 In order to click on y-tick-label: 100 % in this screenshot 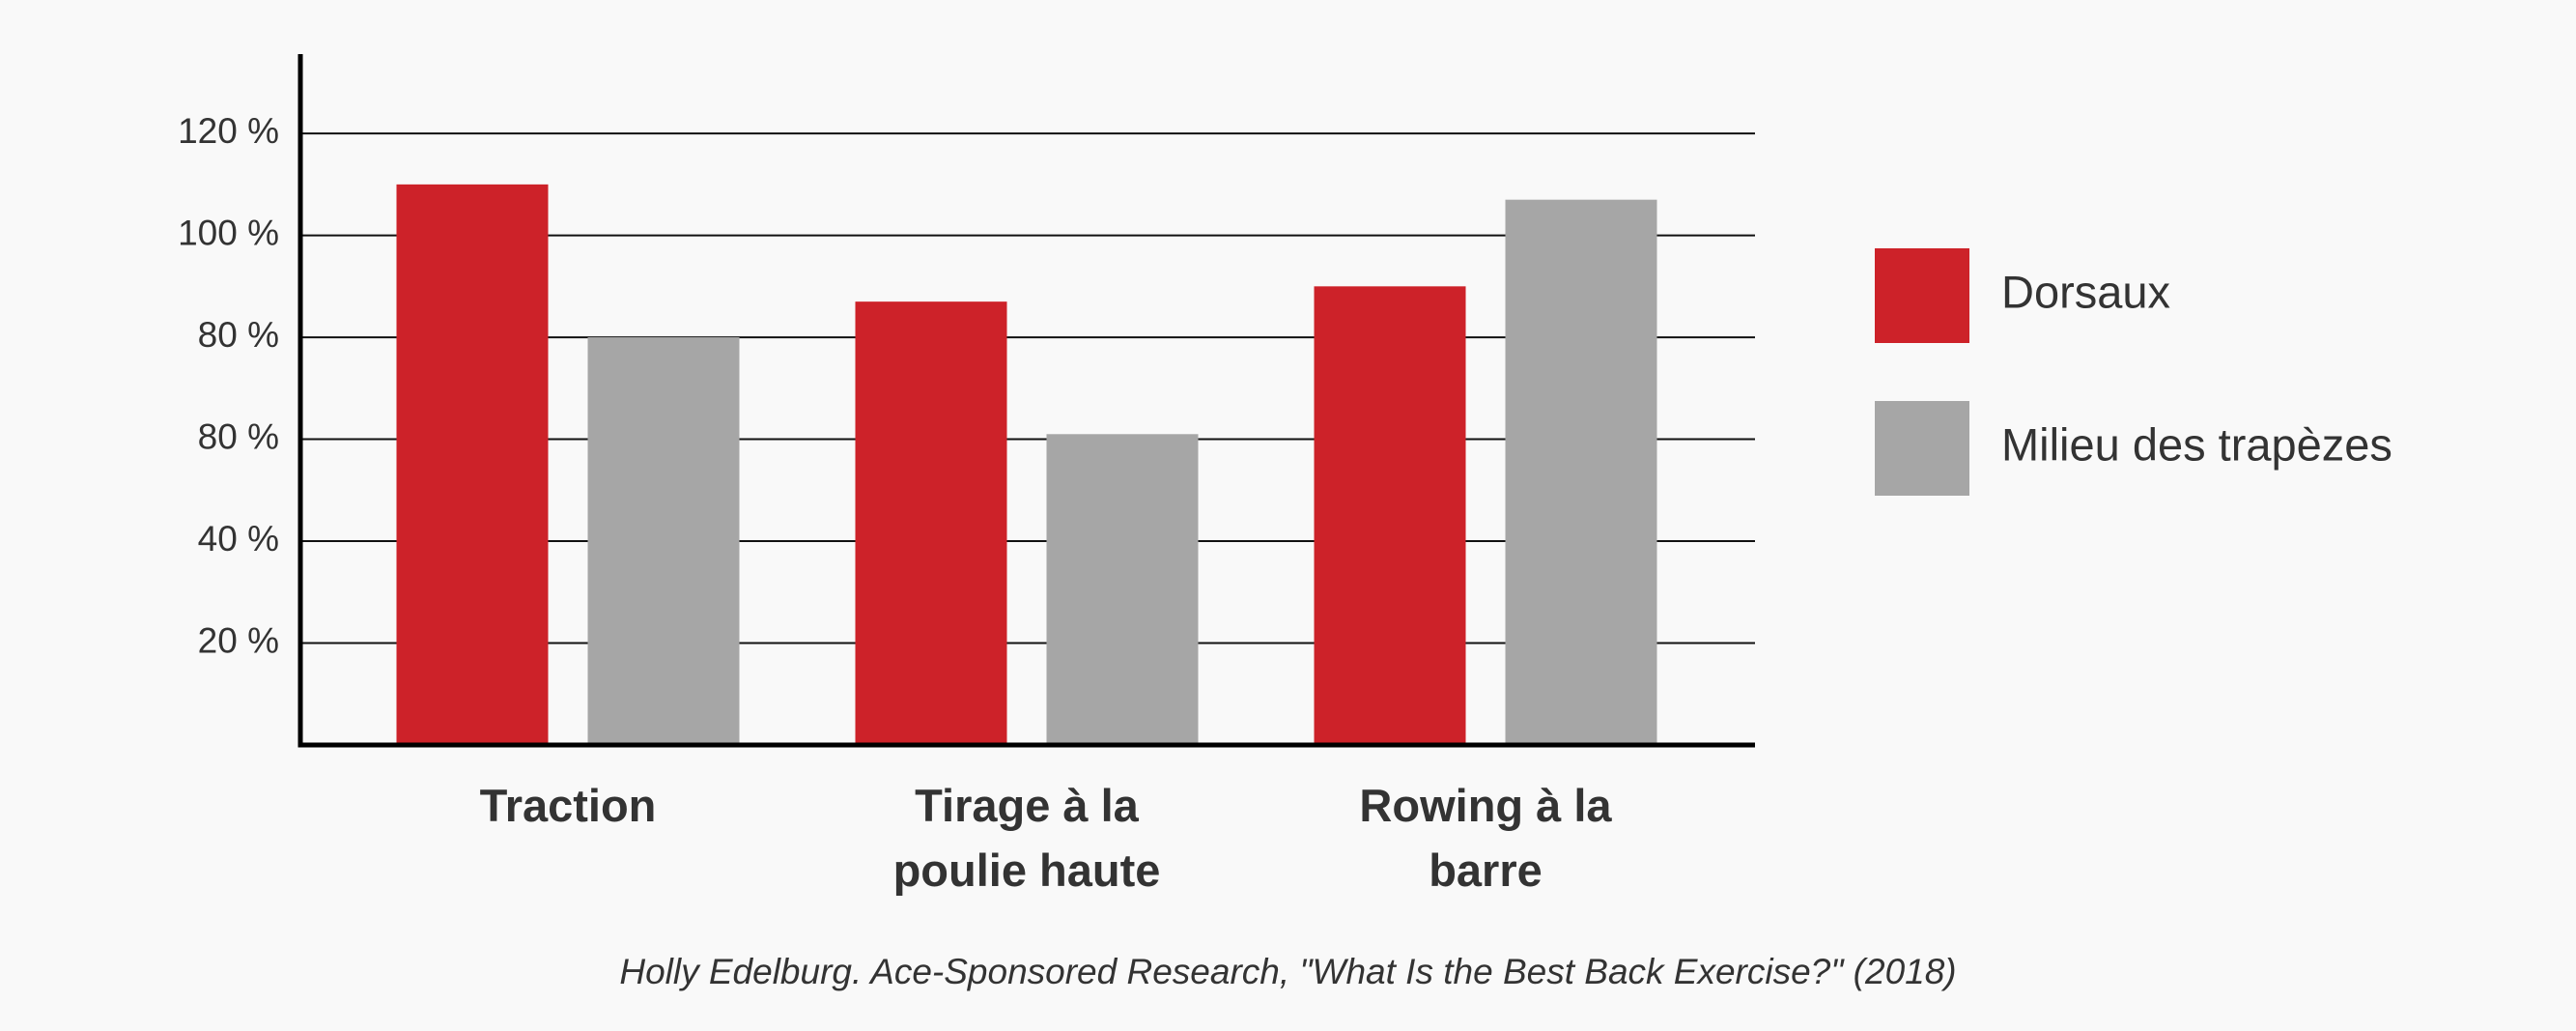, I will do `click(228, 233)`.